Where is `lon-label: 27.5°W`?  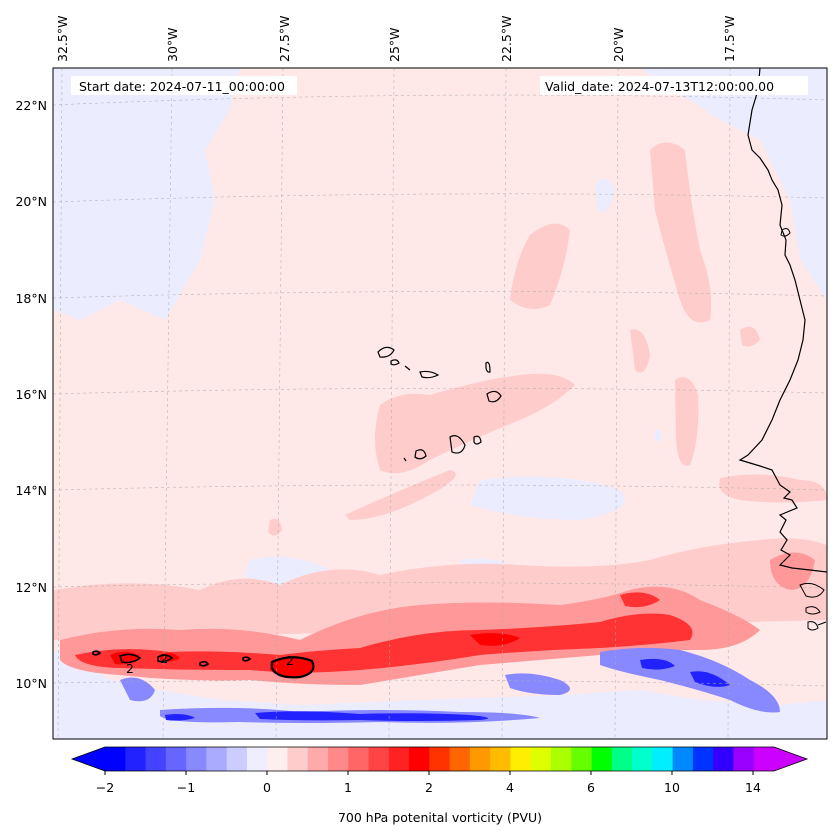 lon-label: 27.5°W is located at coordinates (284, 39).